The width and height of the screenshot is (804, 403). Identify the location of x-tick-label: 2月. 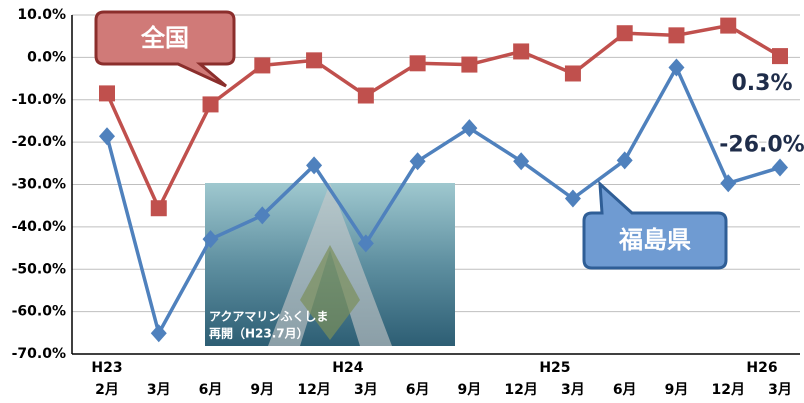
(107, 390).